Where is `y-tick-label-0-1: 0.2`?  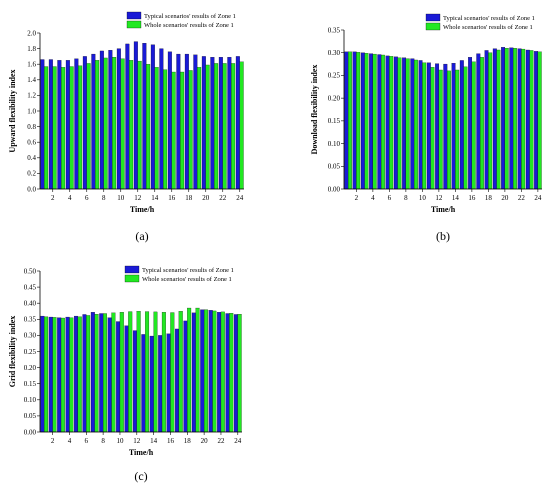 y-tick-label-0-1: 0.2 is located at coordinates (31, 174).